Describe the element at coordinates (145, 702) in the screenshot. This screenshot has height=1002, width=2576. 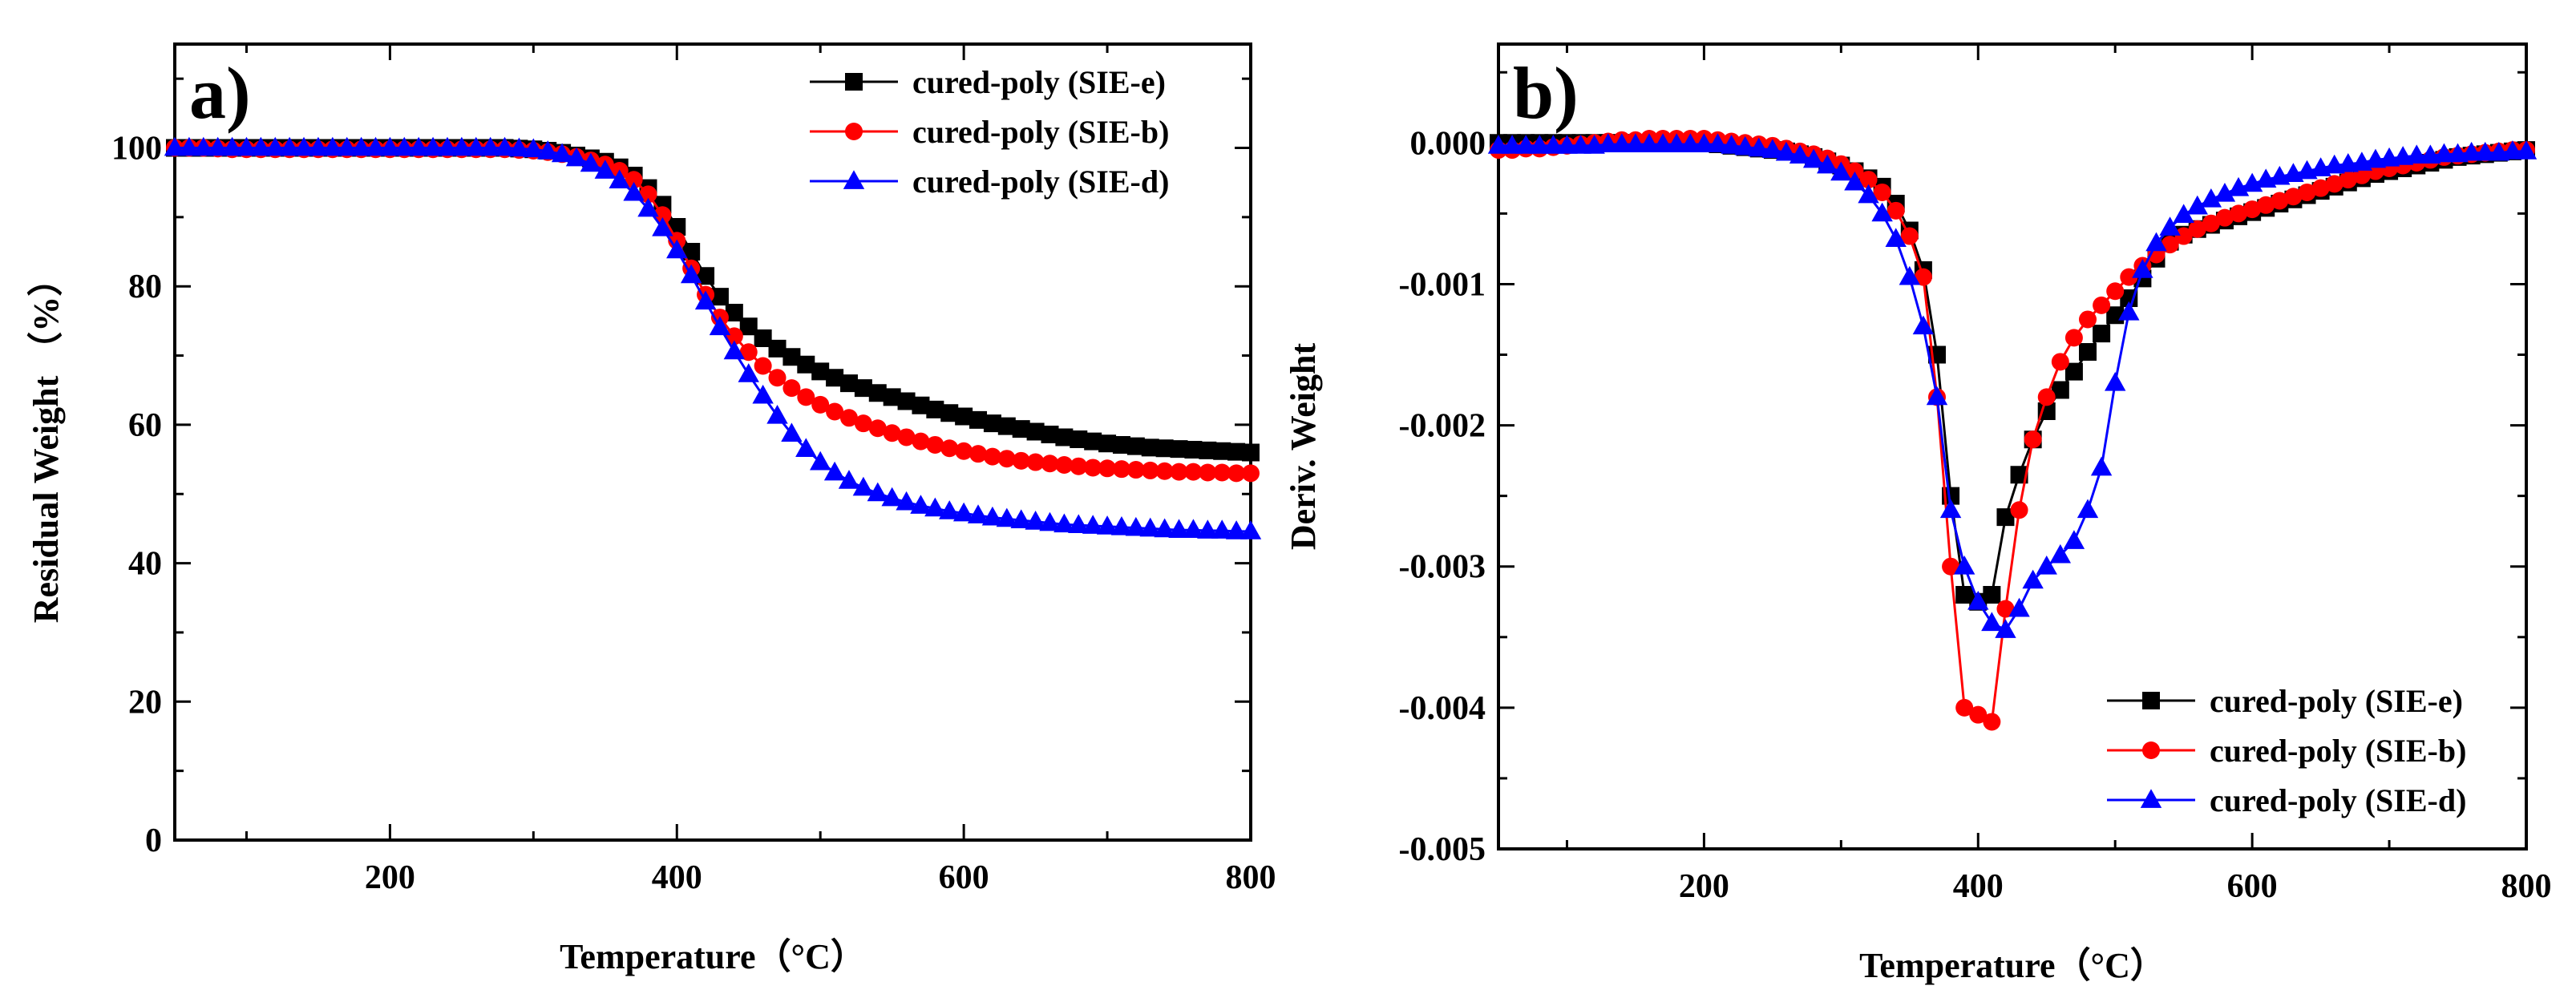
I see `y-tick-label: 20` at that location.